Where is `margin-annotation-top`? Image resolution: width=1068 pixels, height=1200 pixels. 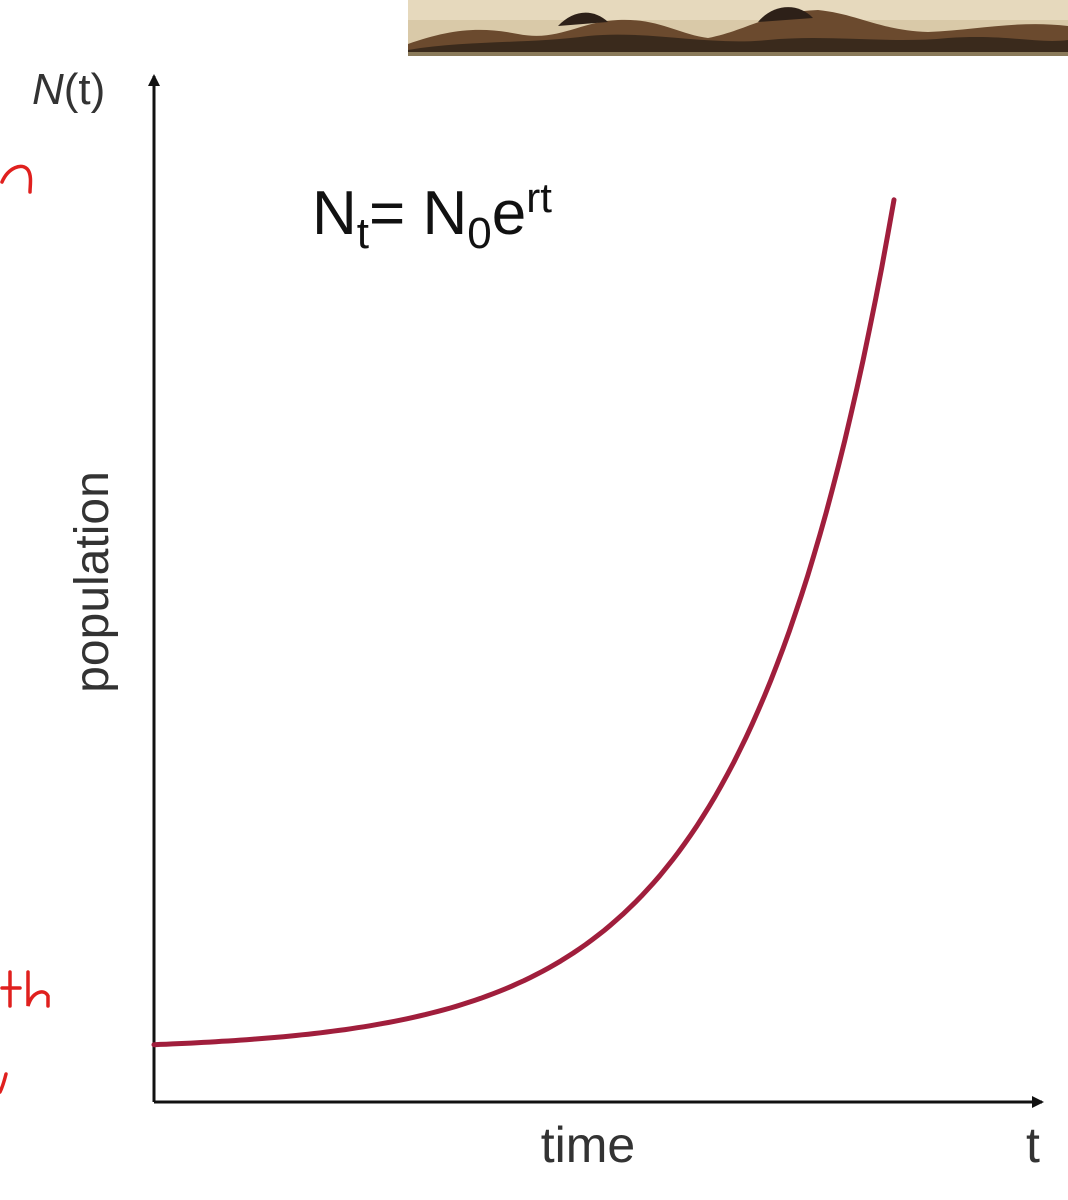
margin-annotation-top is located at coordinates (16, 179).